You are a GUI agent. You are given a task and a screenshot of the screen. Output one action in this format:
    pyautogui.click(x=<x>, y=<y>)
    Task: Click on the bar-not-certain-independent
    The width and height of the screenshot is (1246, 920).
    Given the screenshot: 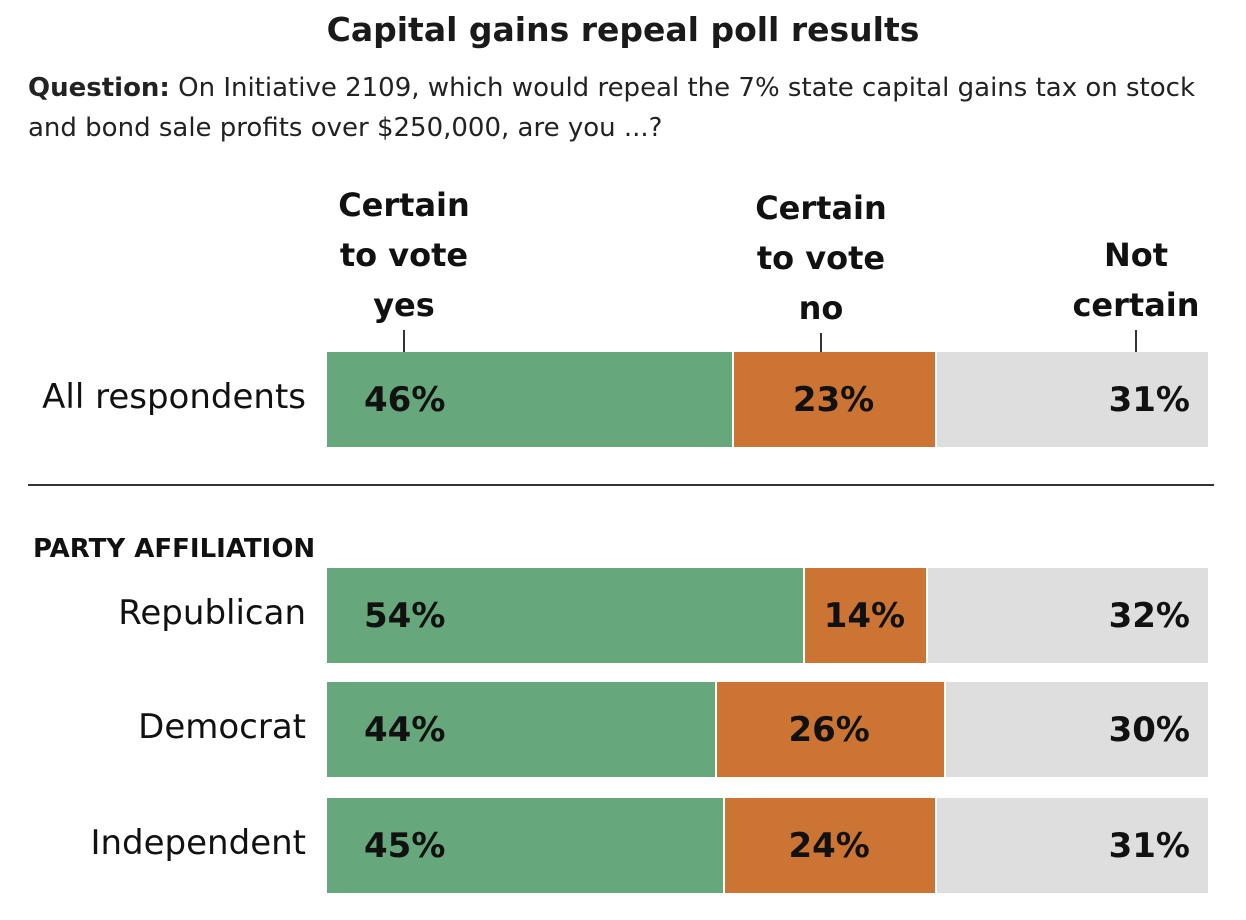 What is the action you would take?
    pyautogui.click(x=1071, y=845)
    